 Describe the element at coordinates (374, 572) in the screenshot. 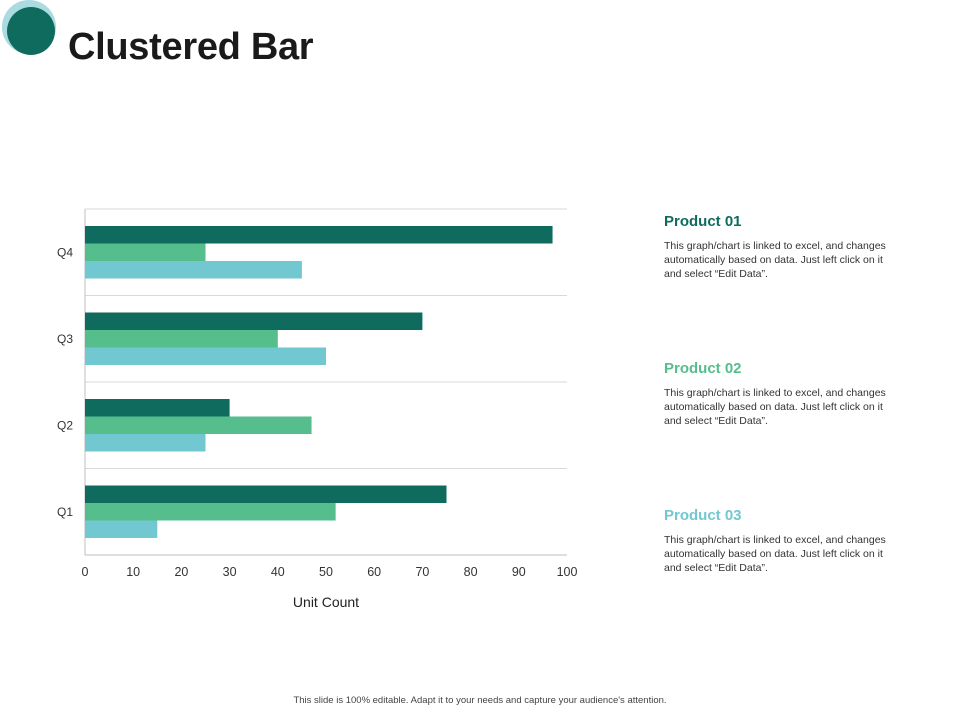

I see `x-tick-label-60: 60` at that location.